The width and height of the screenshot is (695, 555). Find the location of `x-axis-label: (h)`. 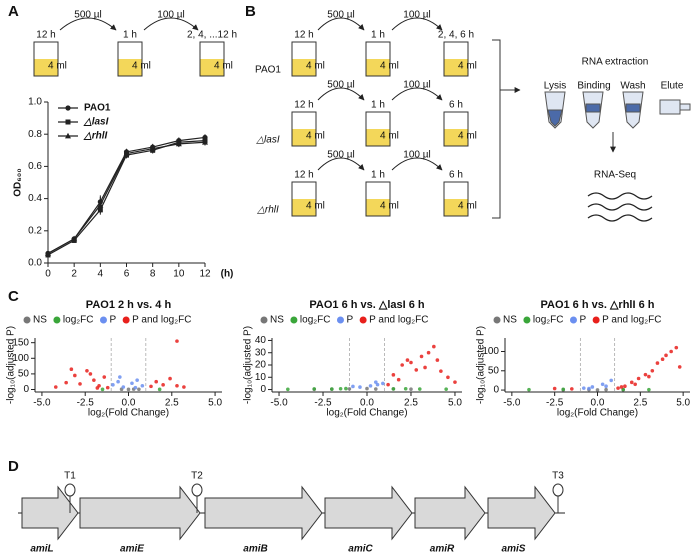

x-axis-label: (h) is located at coordinates (227, 274).